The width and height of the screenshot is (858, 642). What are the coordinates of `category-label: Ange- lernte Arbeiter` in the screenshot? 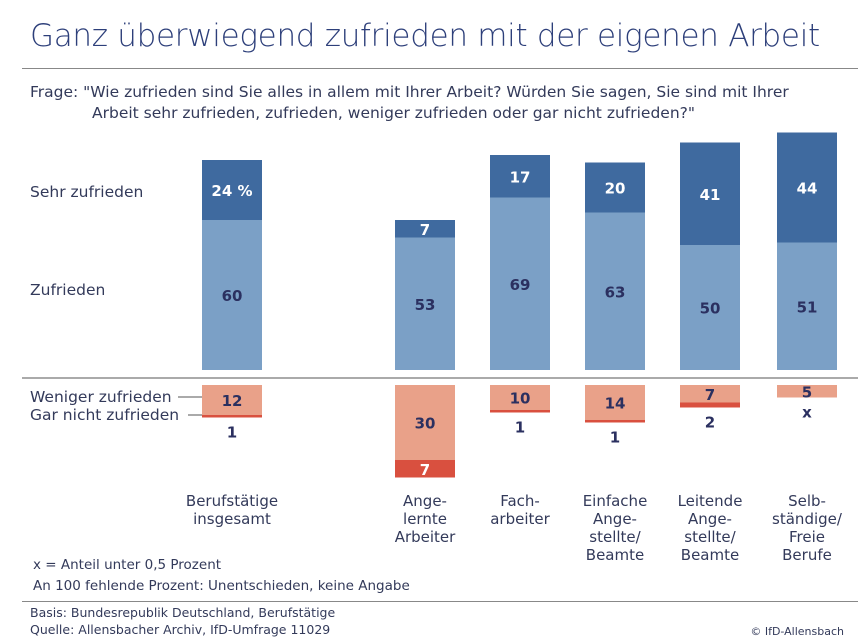 It's located at (425, 519).